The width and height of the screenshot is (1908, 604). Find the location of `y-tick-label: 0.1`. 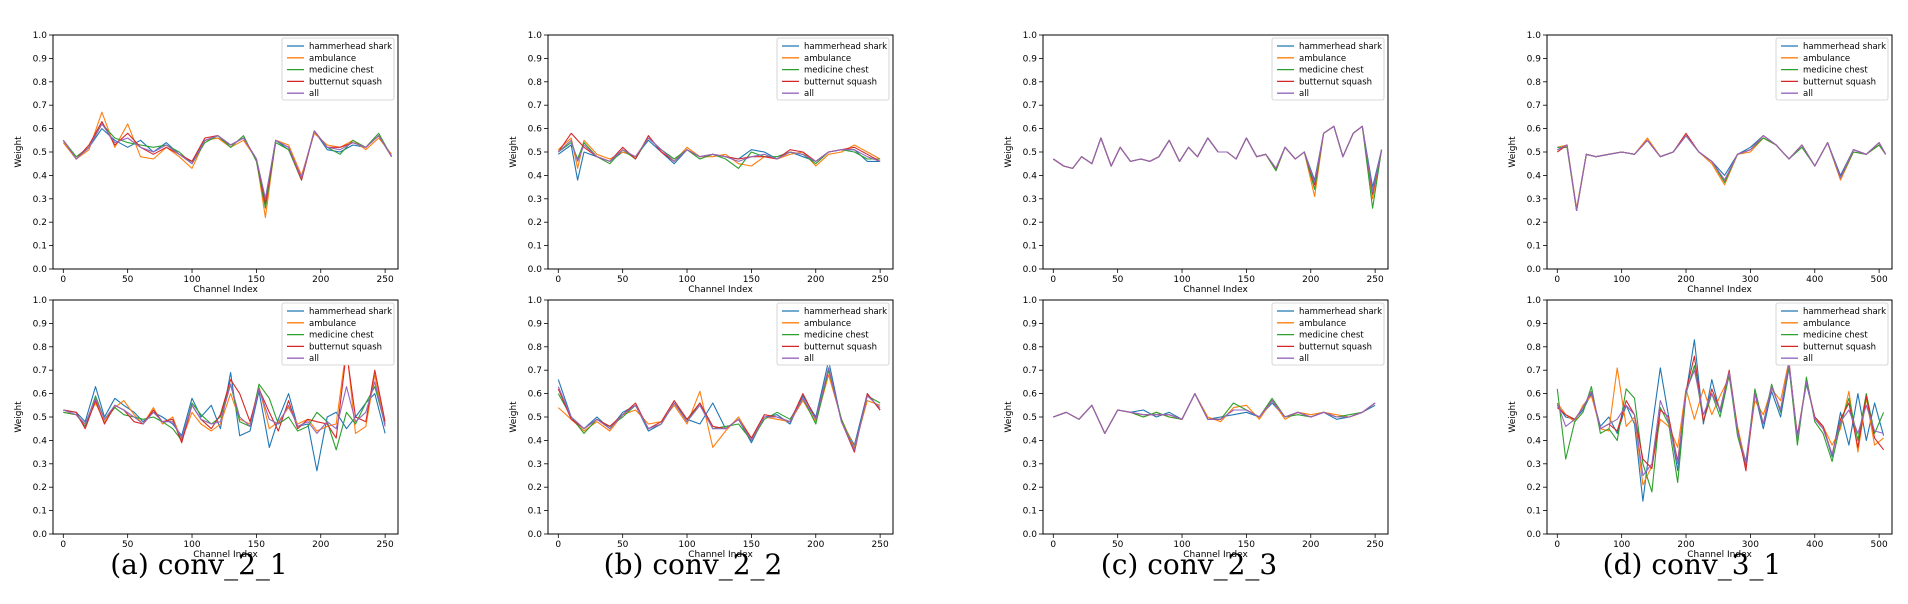

y-tick-label: 0.1 is located at coordinates (535, 512).